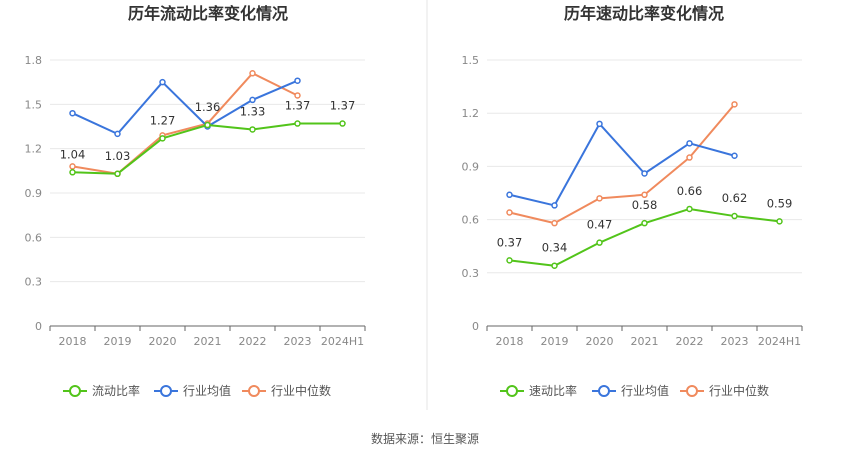 Image resolution: width=850 pixels, height=459 pixels. Describe the element at coordinates (208, 13) in the screenshot. I see `chart-title: 历年流动比率变化情况` at that location.